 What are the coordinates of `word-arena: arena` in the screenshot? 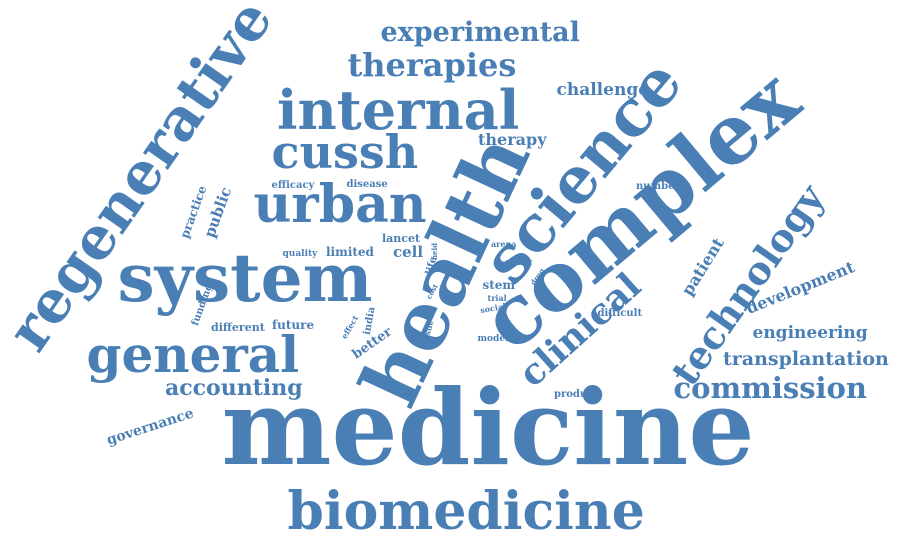 It's located at (504, 244).